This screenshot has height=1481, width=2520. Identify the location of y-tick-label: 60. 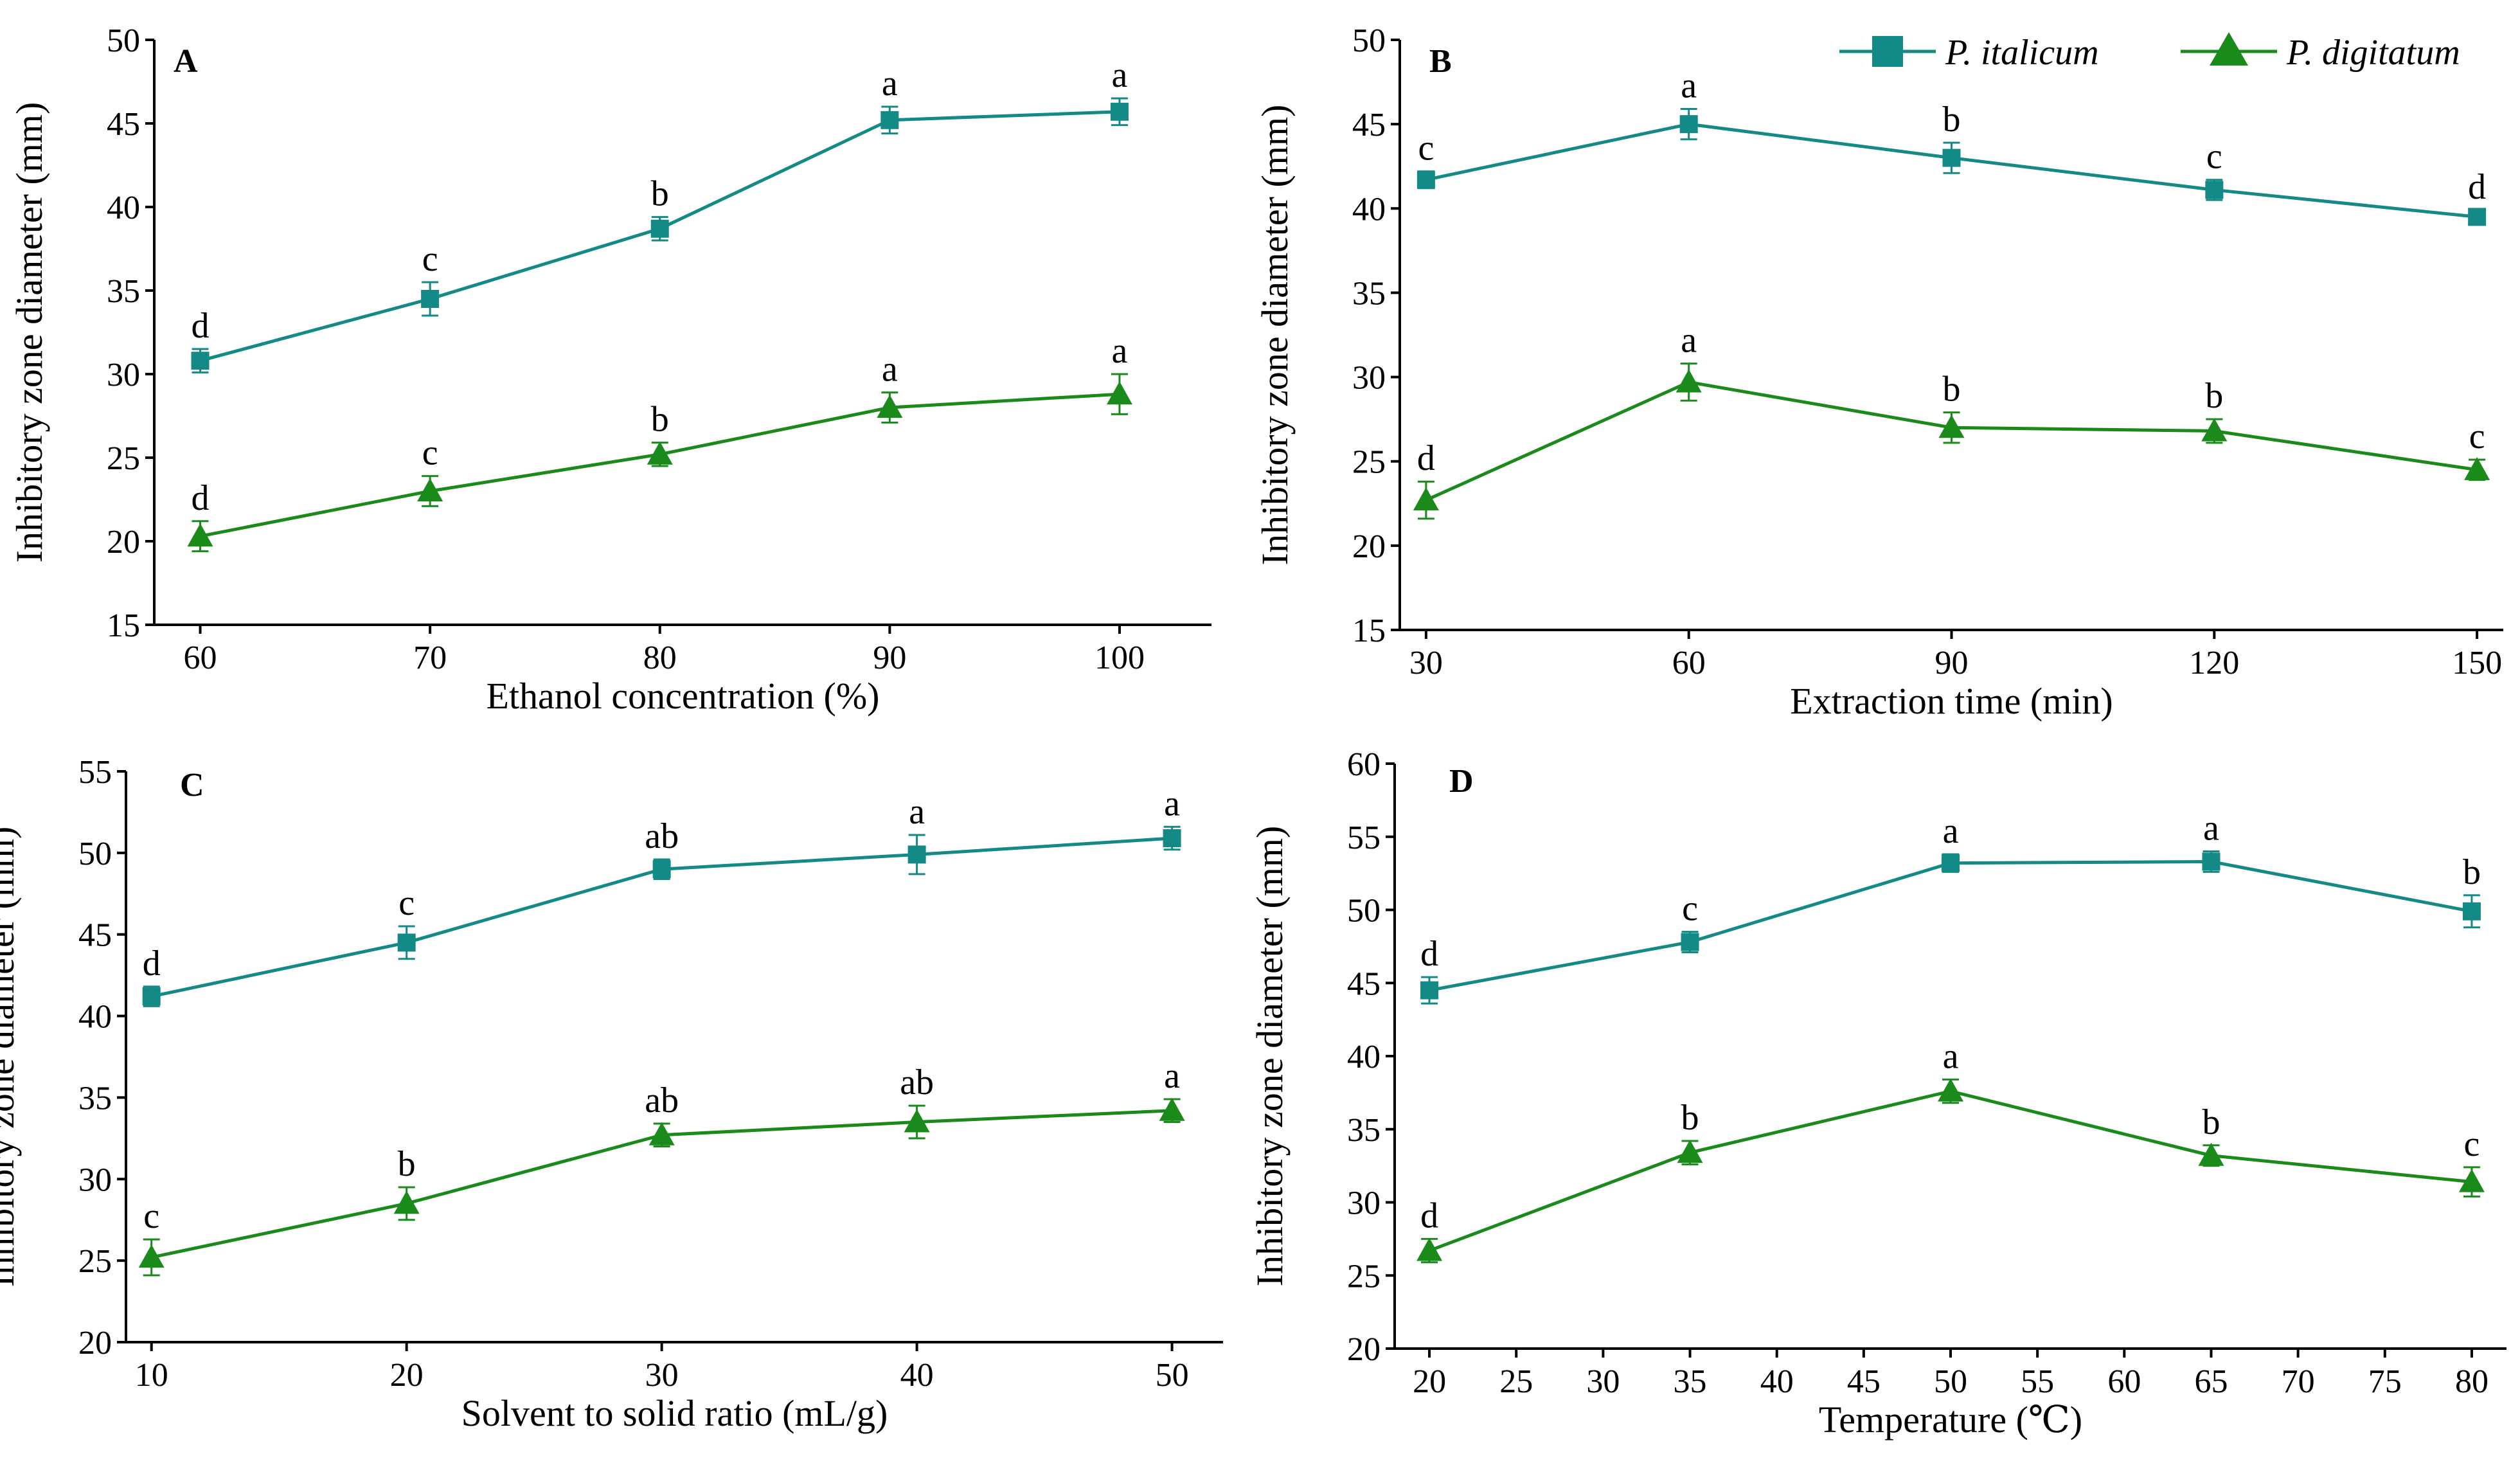
(1364, 764).